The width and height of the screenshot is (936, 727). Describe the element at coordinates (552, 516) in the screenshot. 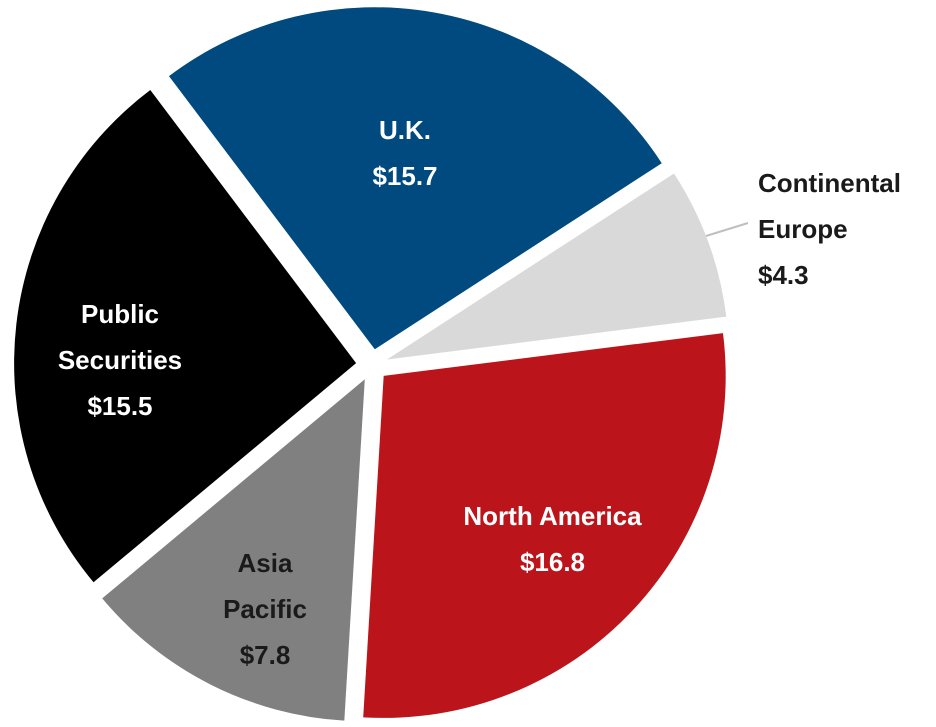

I see `category-label: North America` at that location.